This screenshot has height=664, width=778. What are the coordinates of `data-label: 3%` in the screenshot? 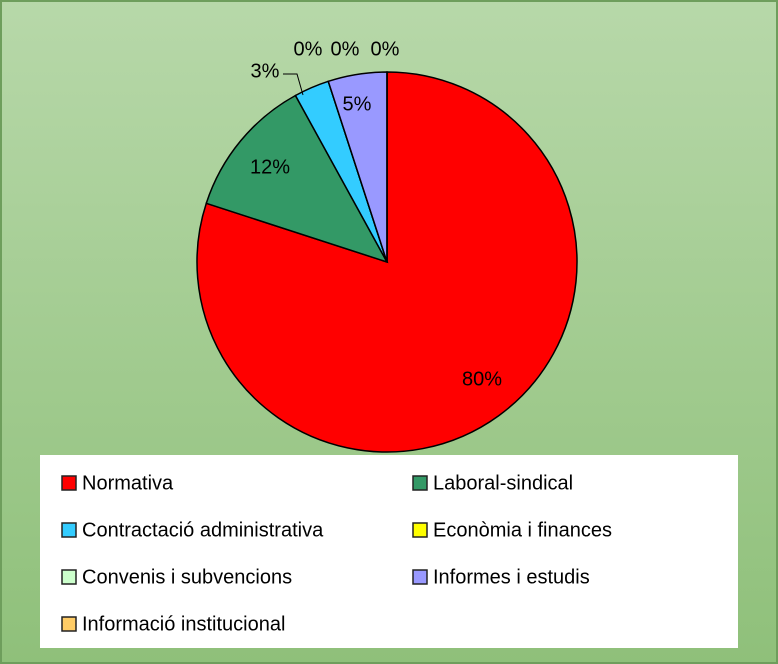 It's located at (265, 71).